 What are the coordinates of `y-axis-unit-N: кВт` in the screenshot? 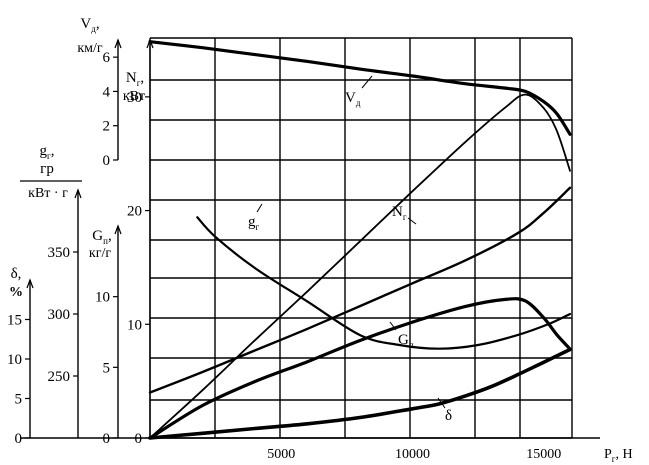 It's located at (134, 96).